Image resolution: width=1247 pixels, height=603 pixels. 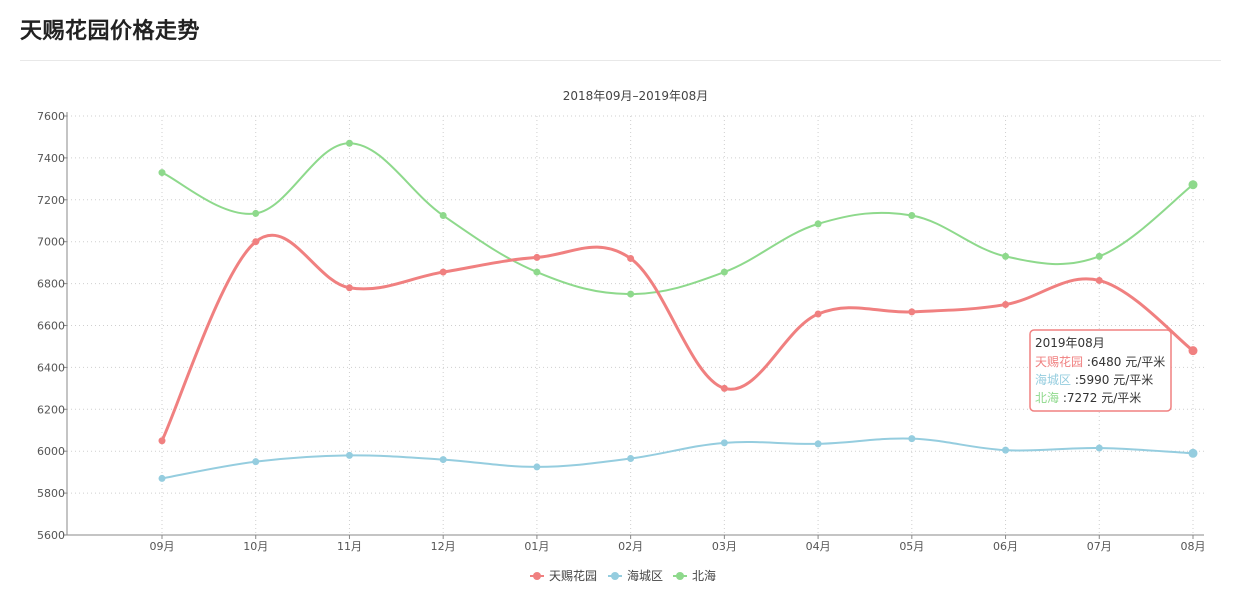 I want to click on chart-subtitle: 2018年09月–2019年08月, so click(x=636, y=96).